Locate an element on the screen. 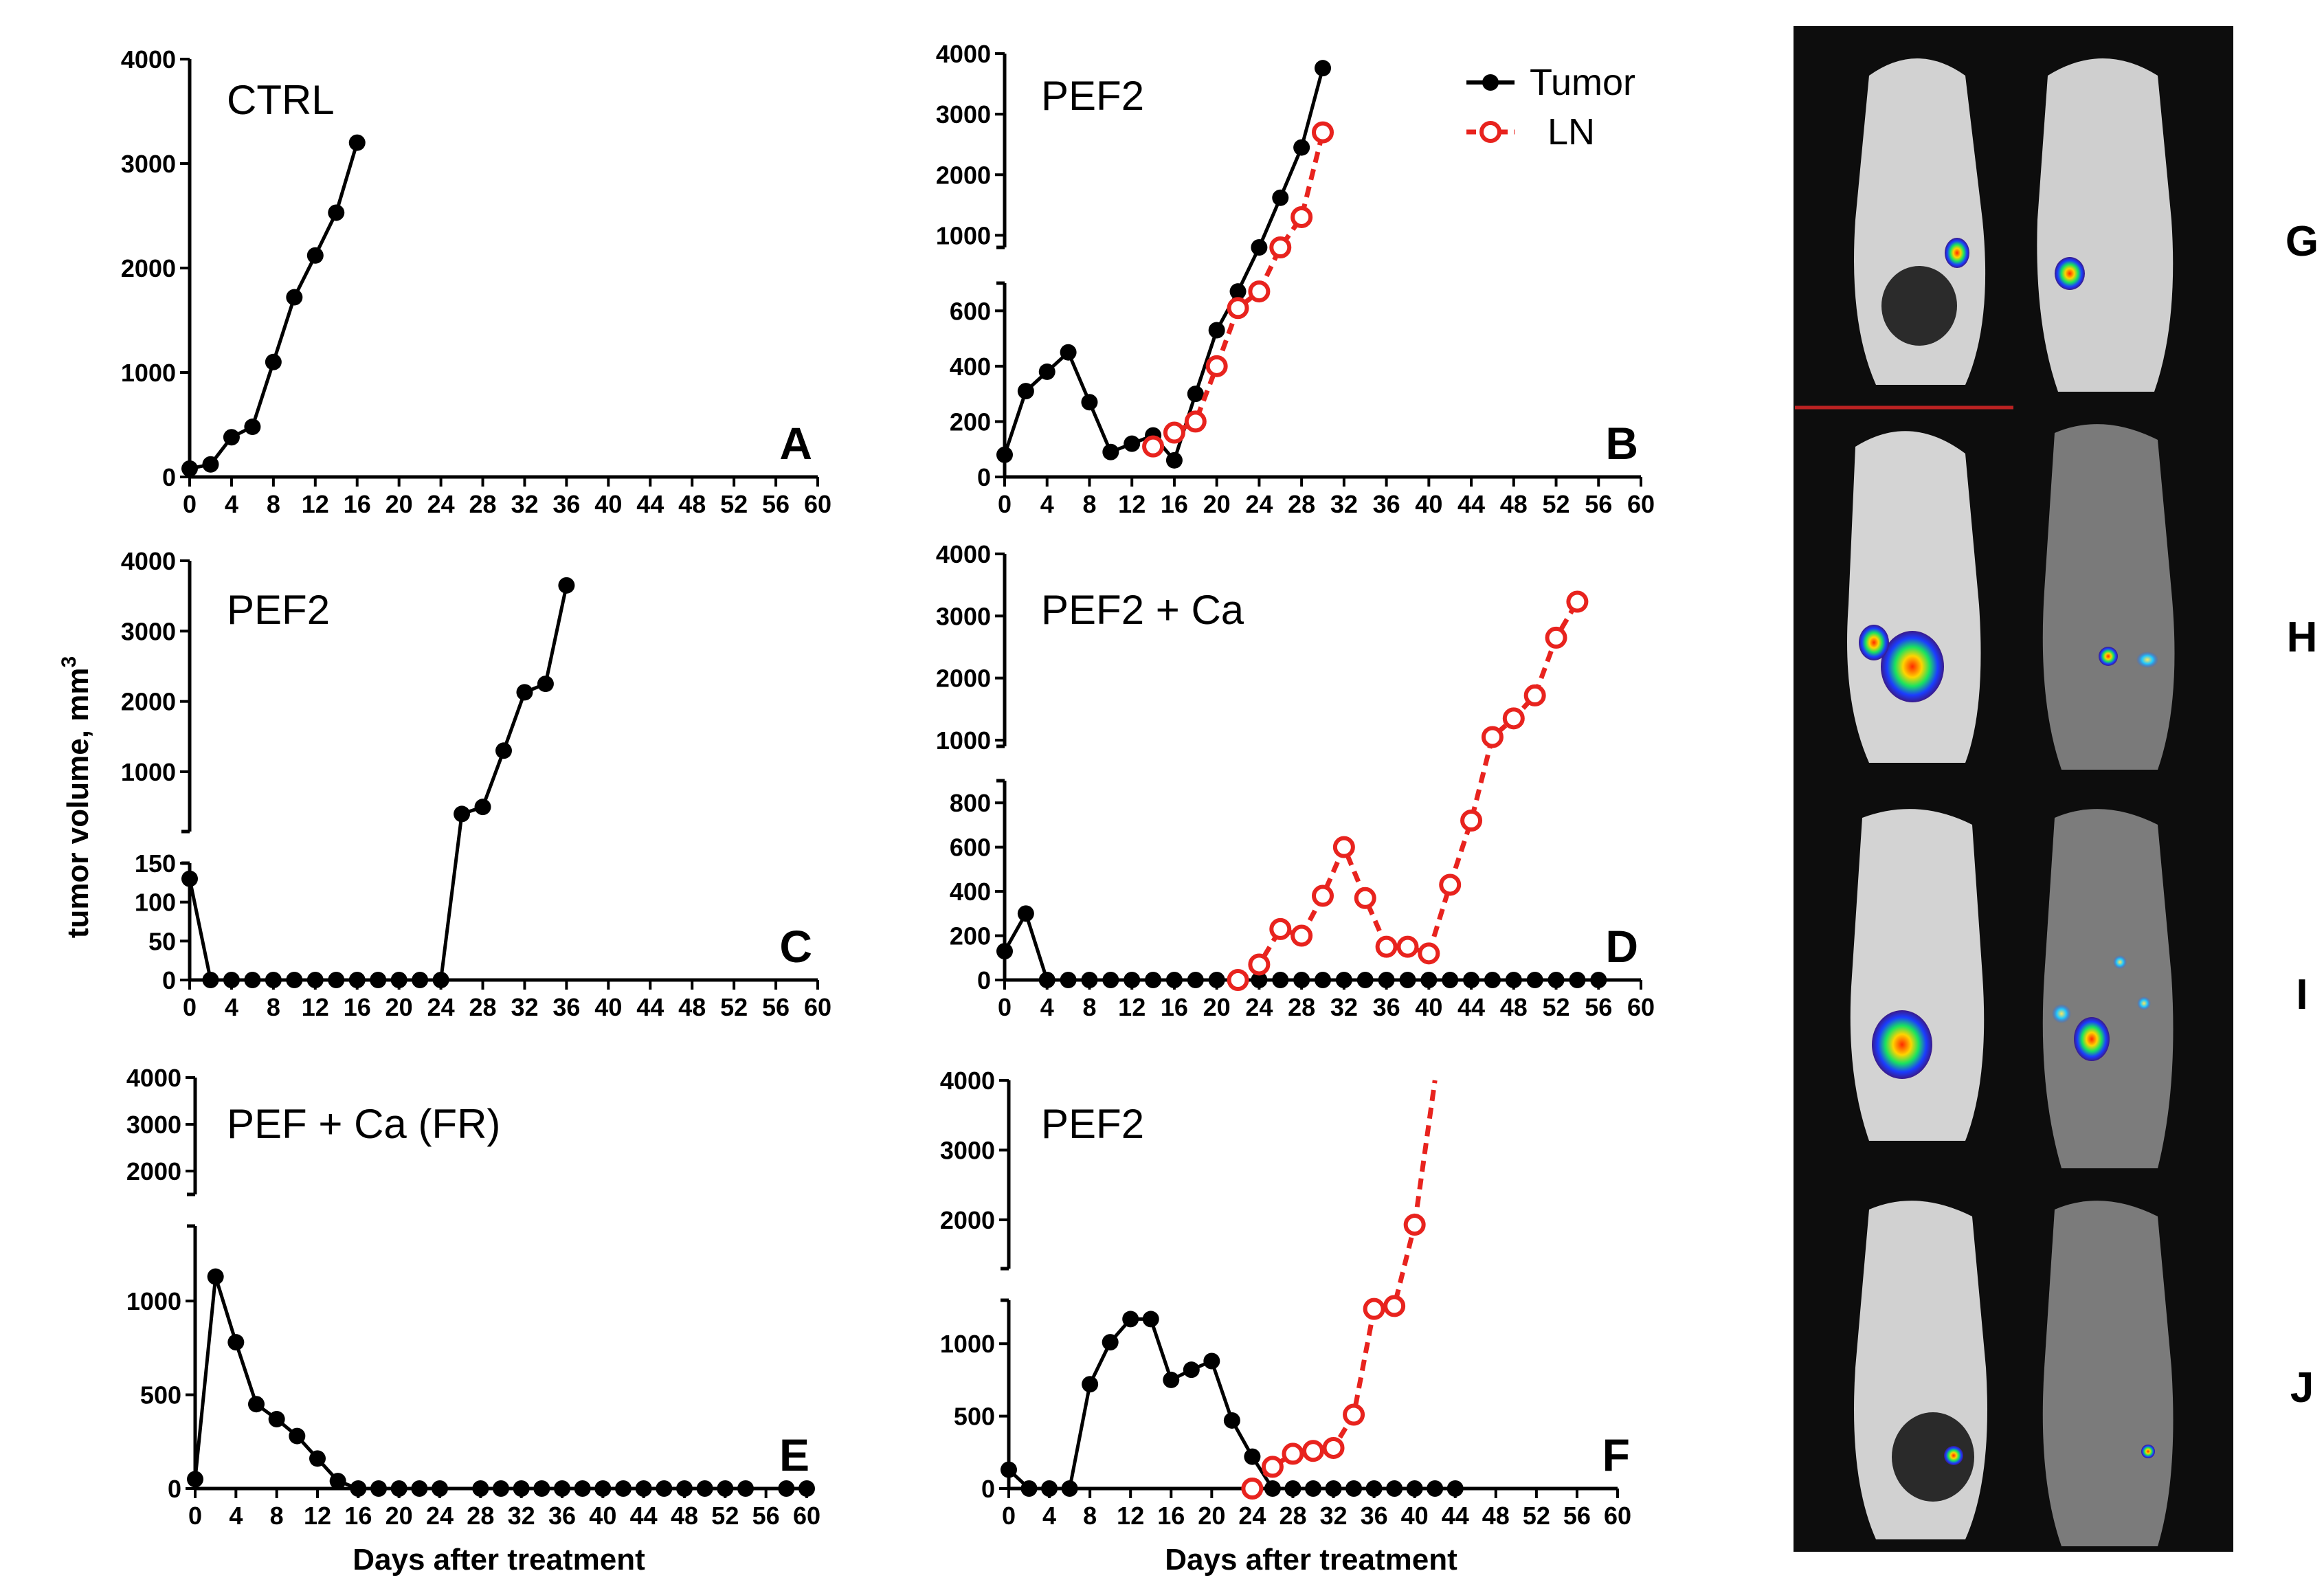 The width and height of the screenshot is (2324, 1593). x-tick-label: 36 is located at coordinates (562, 1516).